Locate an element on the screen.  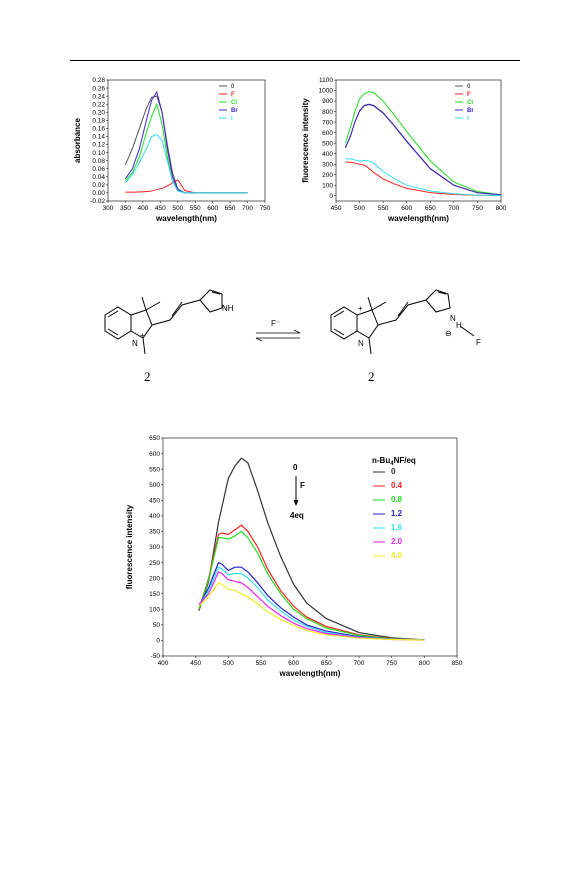
left-molecule is located at coordinates (163, 322).